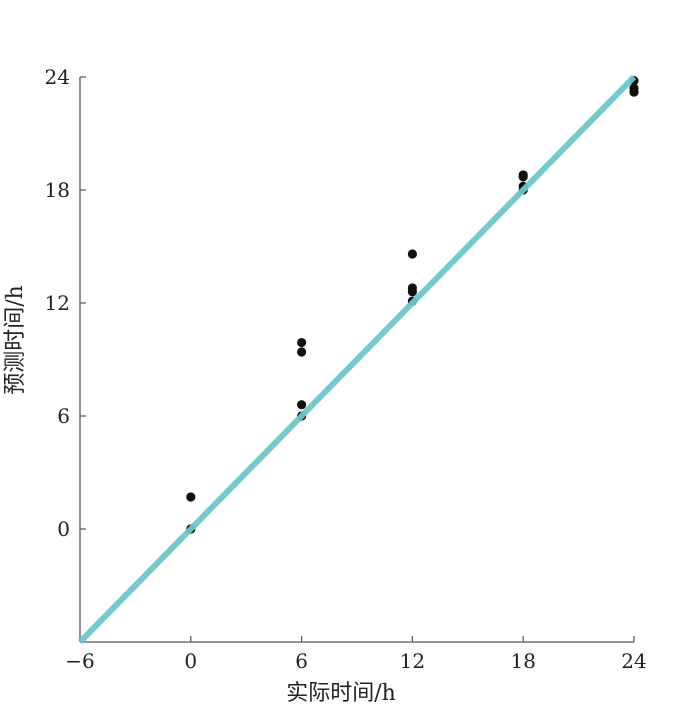  Describe the element at coordinates (57, 303) in the screenshot. I see `y-tick-label: 12` at that location.